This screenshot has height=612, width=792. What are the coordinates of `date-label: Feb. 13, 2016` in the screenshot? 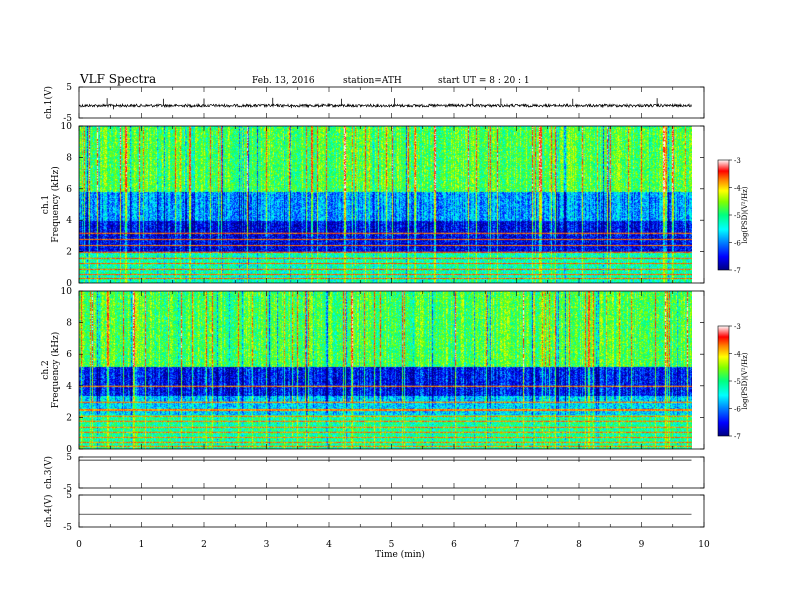 It's located at (283, 81).